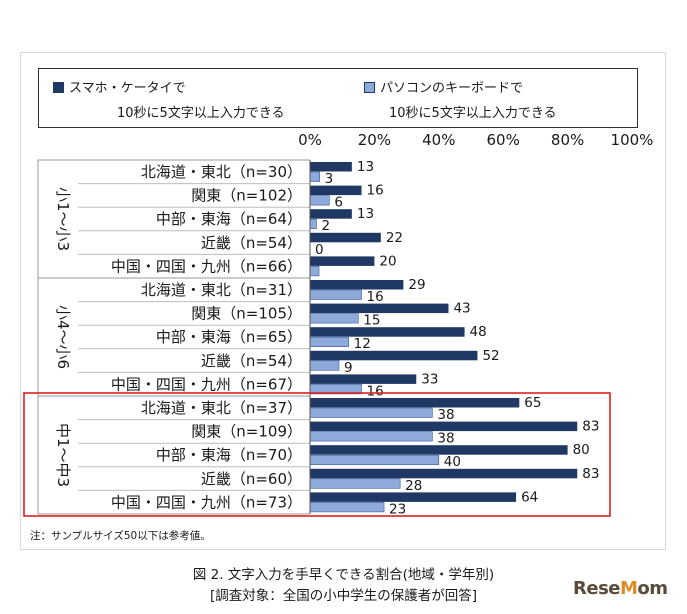 This screenshot has width=687, height=614. What do you see at coordinates (319, 250) in the screenshot?
I see `data-label-keyboard: 0` at bounding box center [319, 250].